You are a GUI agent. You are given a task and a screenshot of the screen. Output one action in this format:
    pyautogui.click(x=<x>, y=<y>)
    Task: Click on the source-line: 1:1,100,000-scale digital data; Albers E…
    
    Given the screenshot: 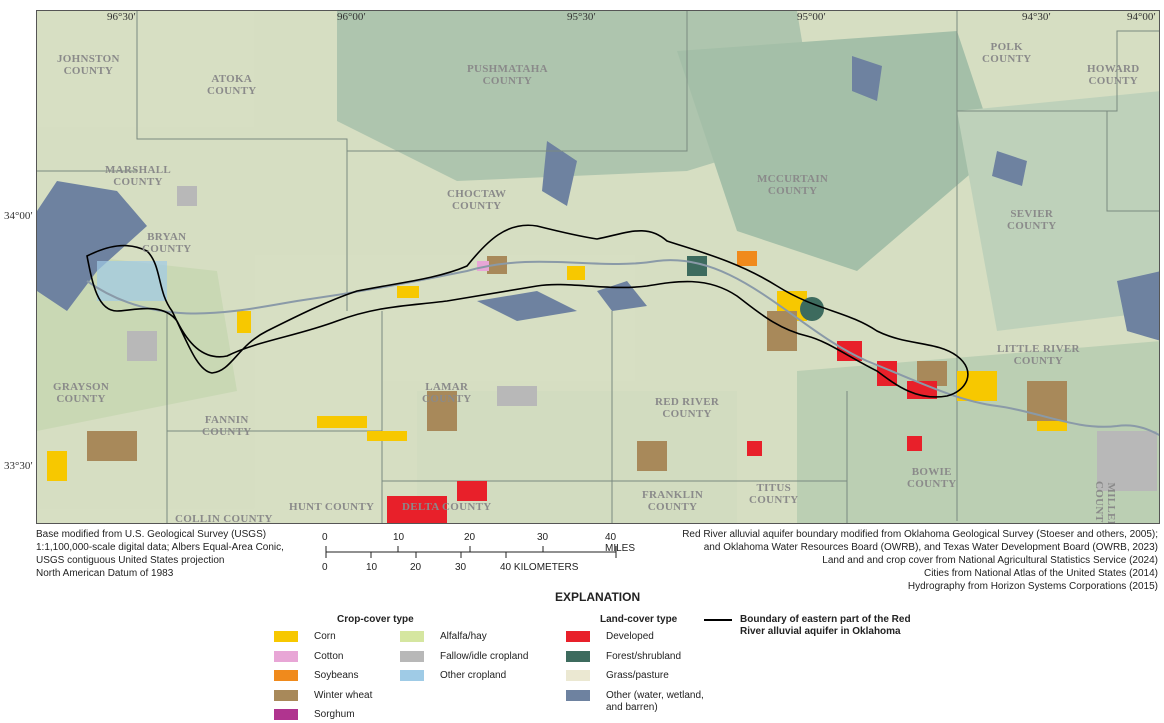 What is the action you would take?
    pyautogui.click(x=160, y=547)
    